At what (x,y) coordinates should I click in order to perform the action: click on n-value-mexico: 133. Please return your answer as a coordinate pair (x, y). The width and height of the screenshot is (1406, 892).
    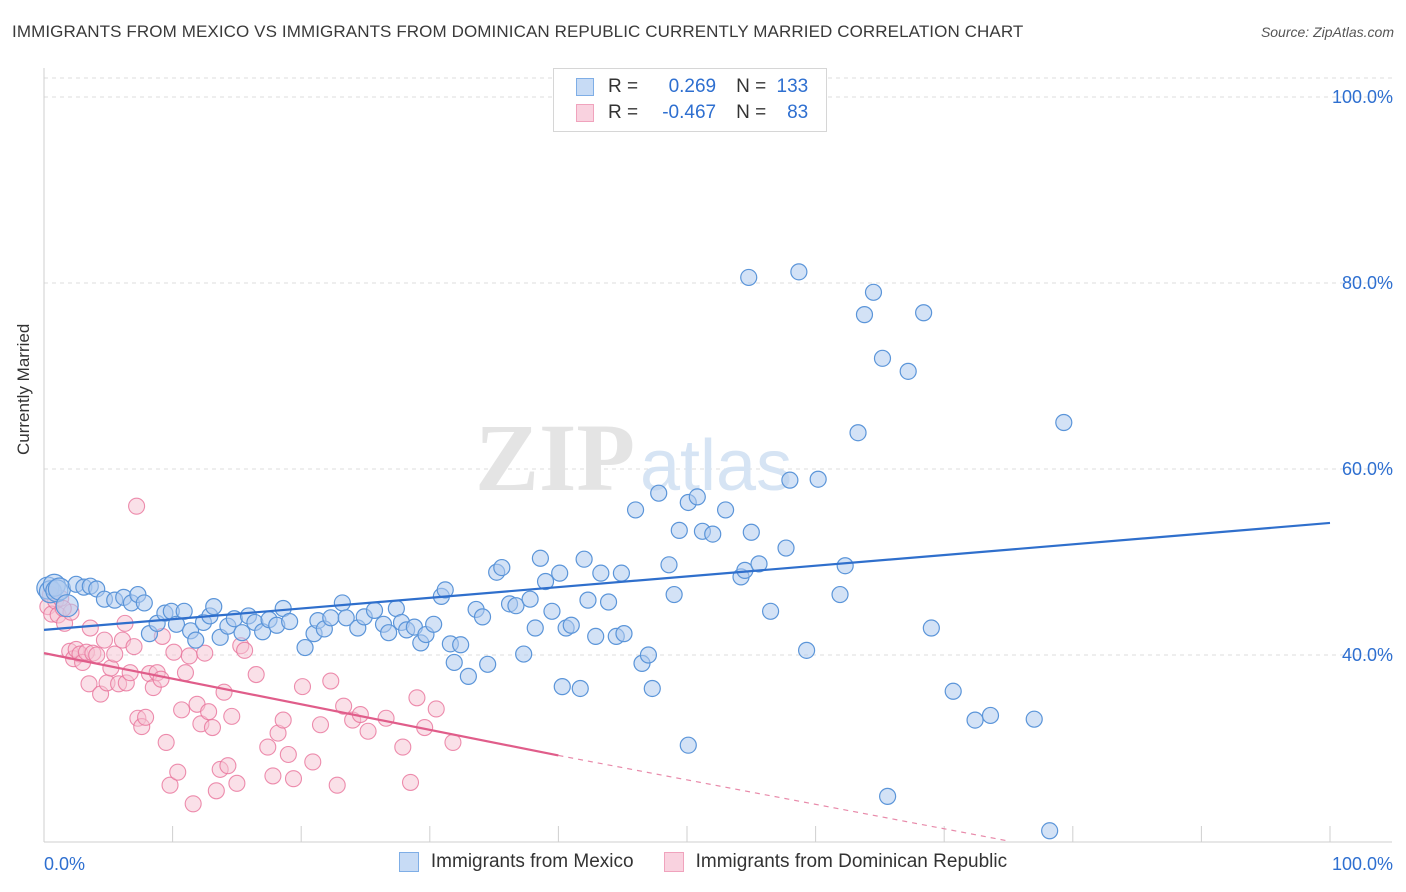
    Looking at the image, I should click on (792, 86).